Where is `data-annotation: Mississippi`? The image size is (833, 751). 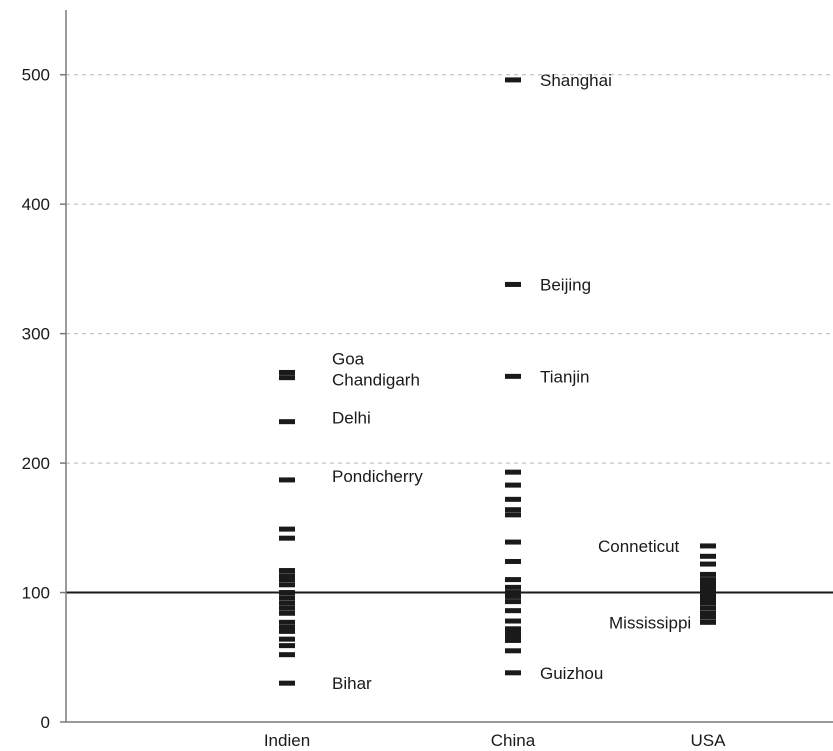 data-annotation: Mississippi is located at coordinates (650, 622).